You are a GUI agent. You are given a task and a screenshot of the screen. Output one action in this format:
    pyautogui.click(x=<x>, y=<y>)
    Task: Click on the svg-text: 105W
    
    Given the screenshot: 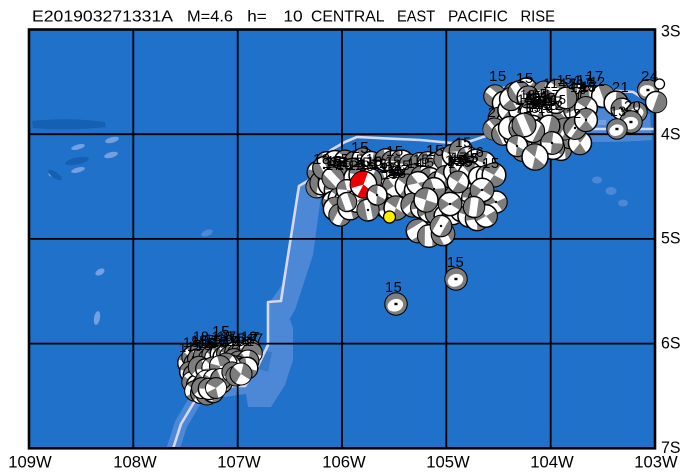 What is the action you would take?
    pyautogui.click(x=448, y=462)
    